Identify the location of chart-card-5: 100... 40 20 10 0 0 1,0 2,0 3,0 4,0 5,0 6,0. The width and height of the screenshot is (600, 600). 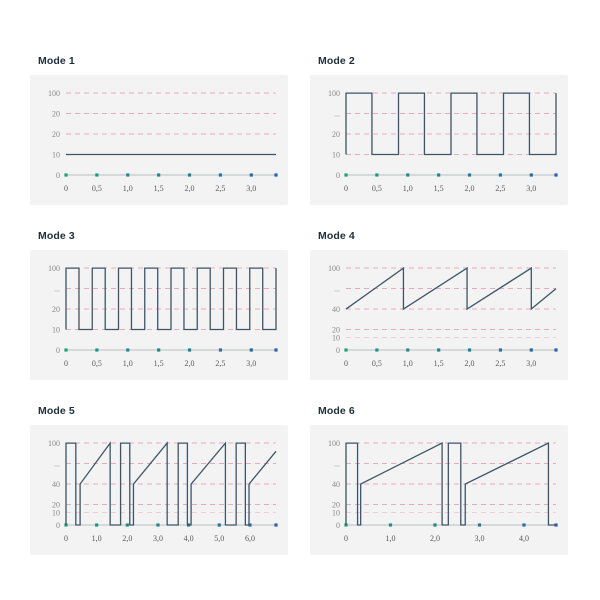
(159, 490).